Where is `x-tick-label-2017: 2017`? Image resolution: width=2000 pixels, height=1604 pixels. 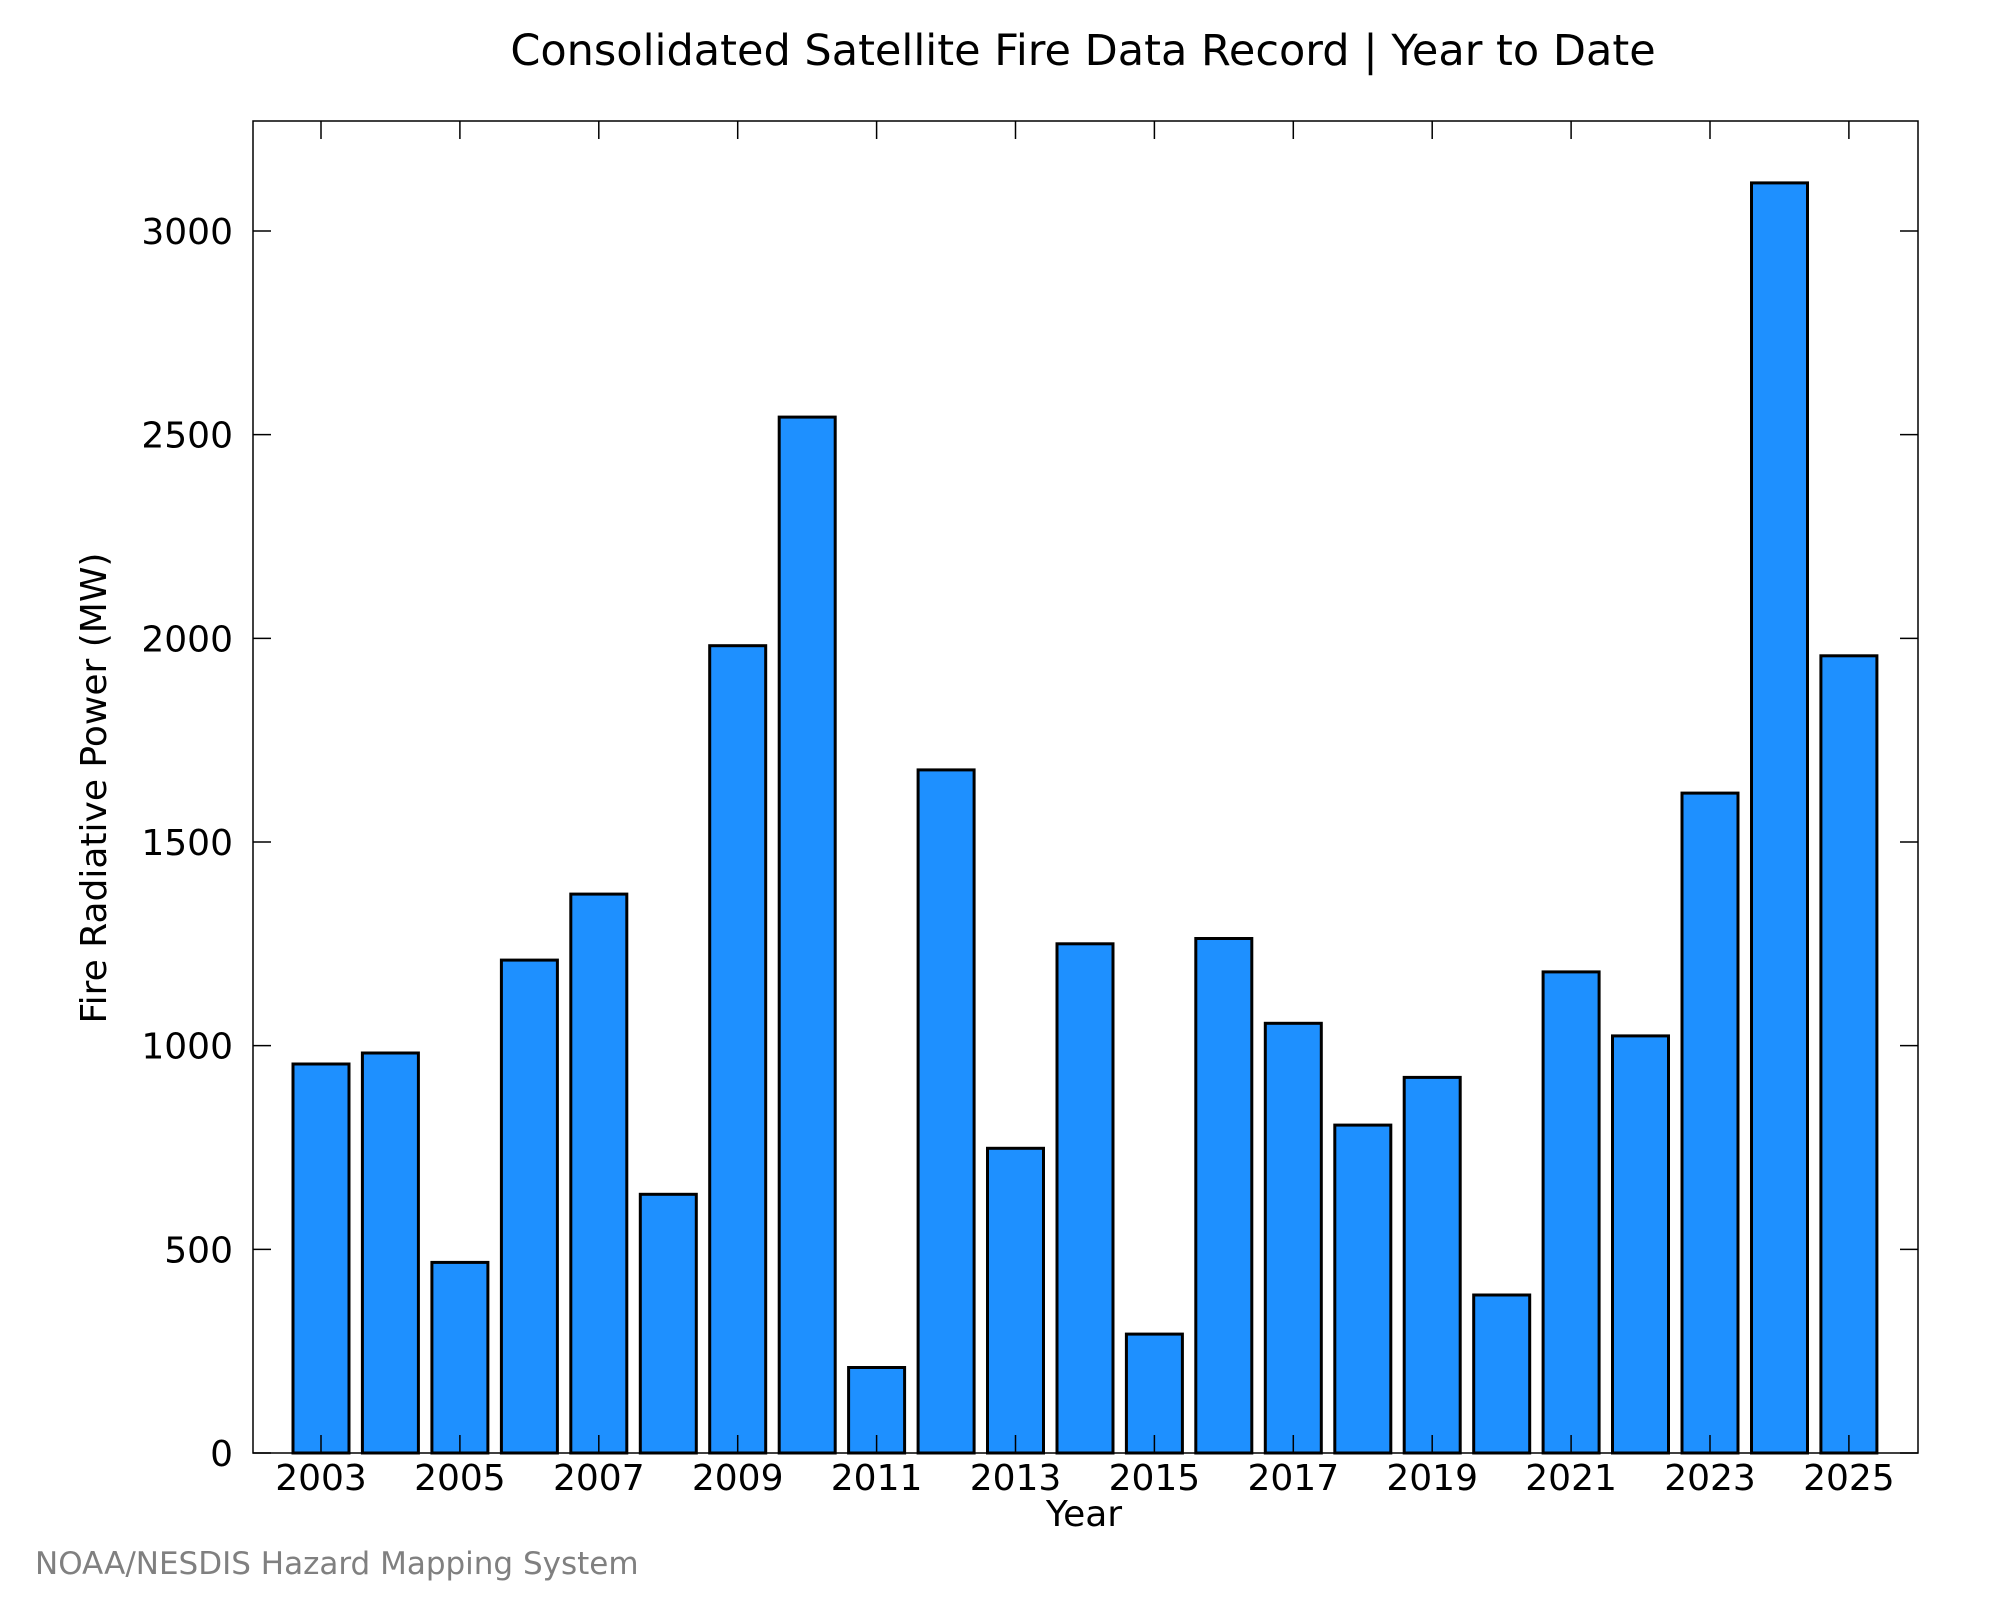
x-tick-label-2017: 2017 is located at coordinates (1293, 1478).